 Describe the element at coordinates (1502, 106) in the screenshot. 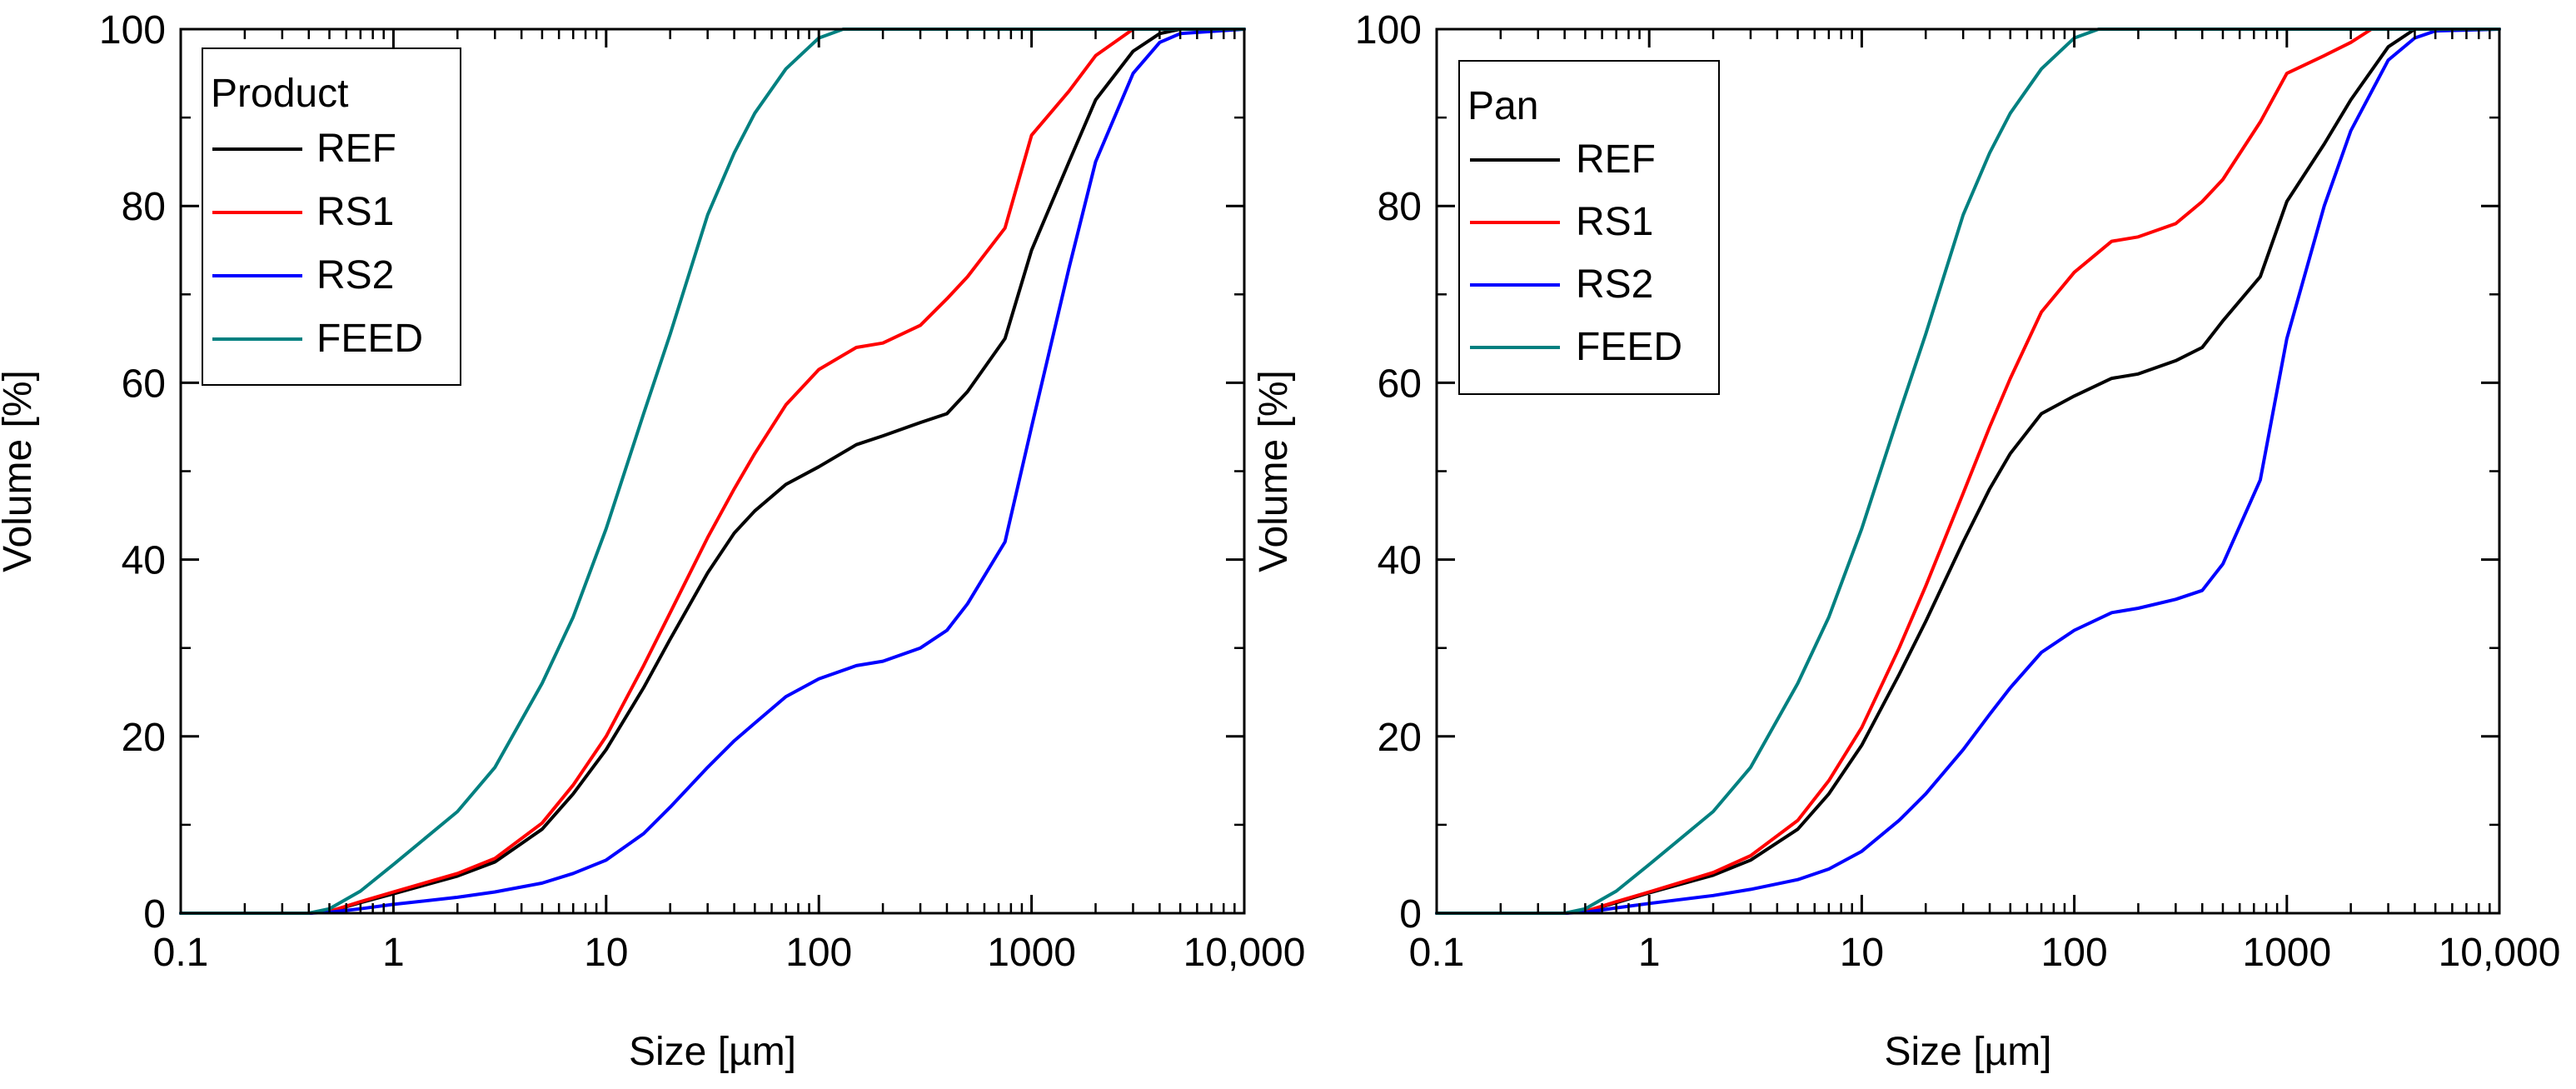

I see `legend-title: Pan` at that location.